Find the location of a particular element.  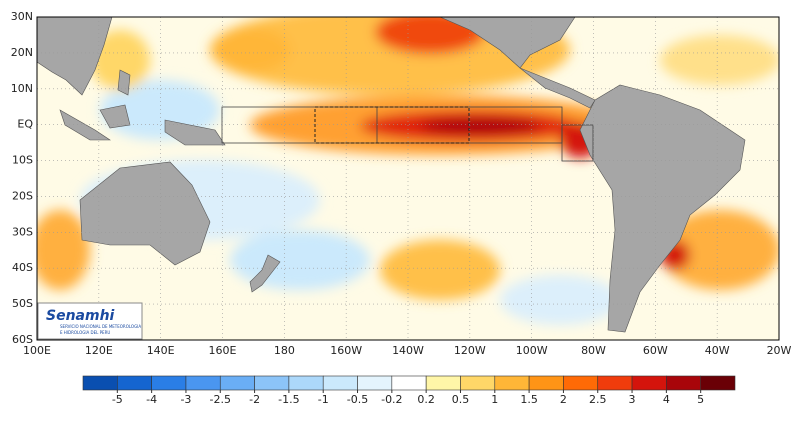

colorbar-label: -3 is located at coordinates (185, 399).